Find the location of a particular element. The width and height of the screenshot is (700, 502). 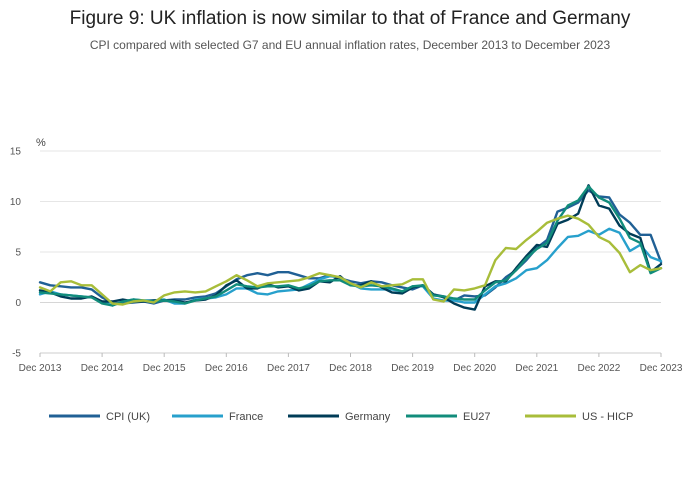

legend-label-eu27: EU27 is located at coordinates (477, 417).